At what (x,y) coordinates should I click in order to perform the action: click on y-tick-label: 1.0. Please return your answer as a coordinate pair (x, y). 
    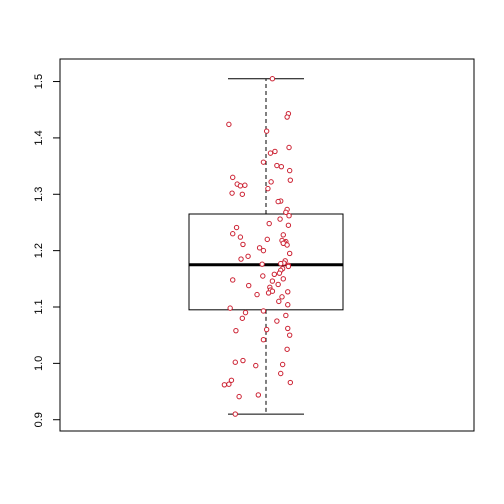
    Looking at the image, I should click on (39, 363).